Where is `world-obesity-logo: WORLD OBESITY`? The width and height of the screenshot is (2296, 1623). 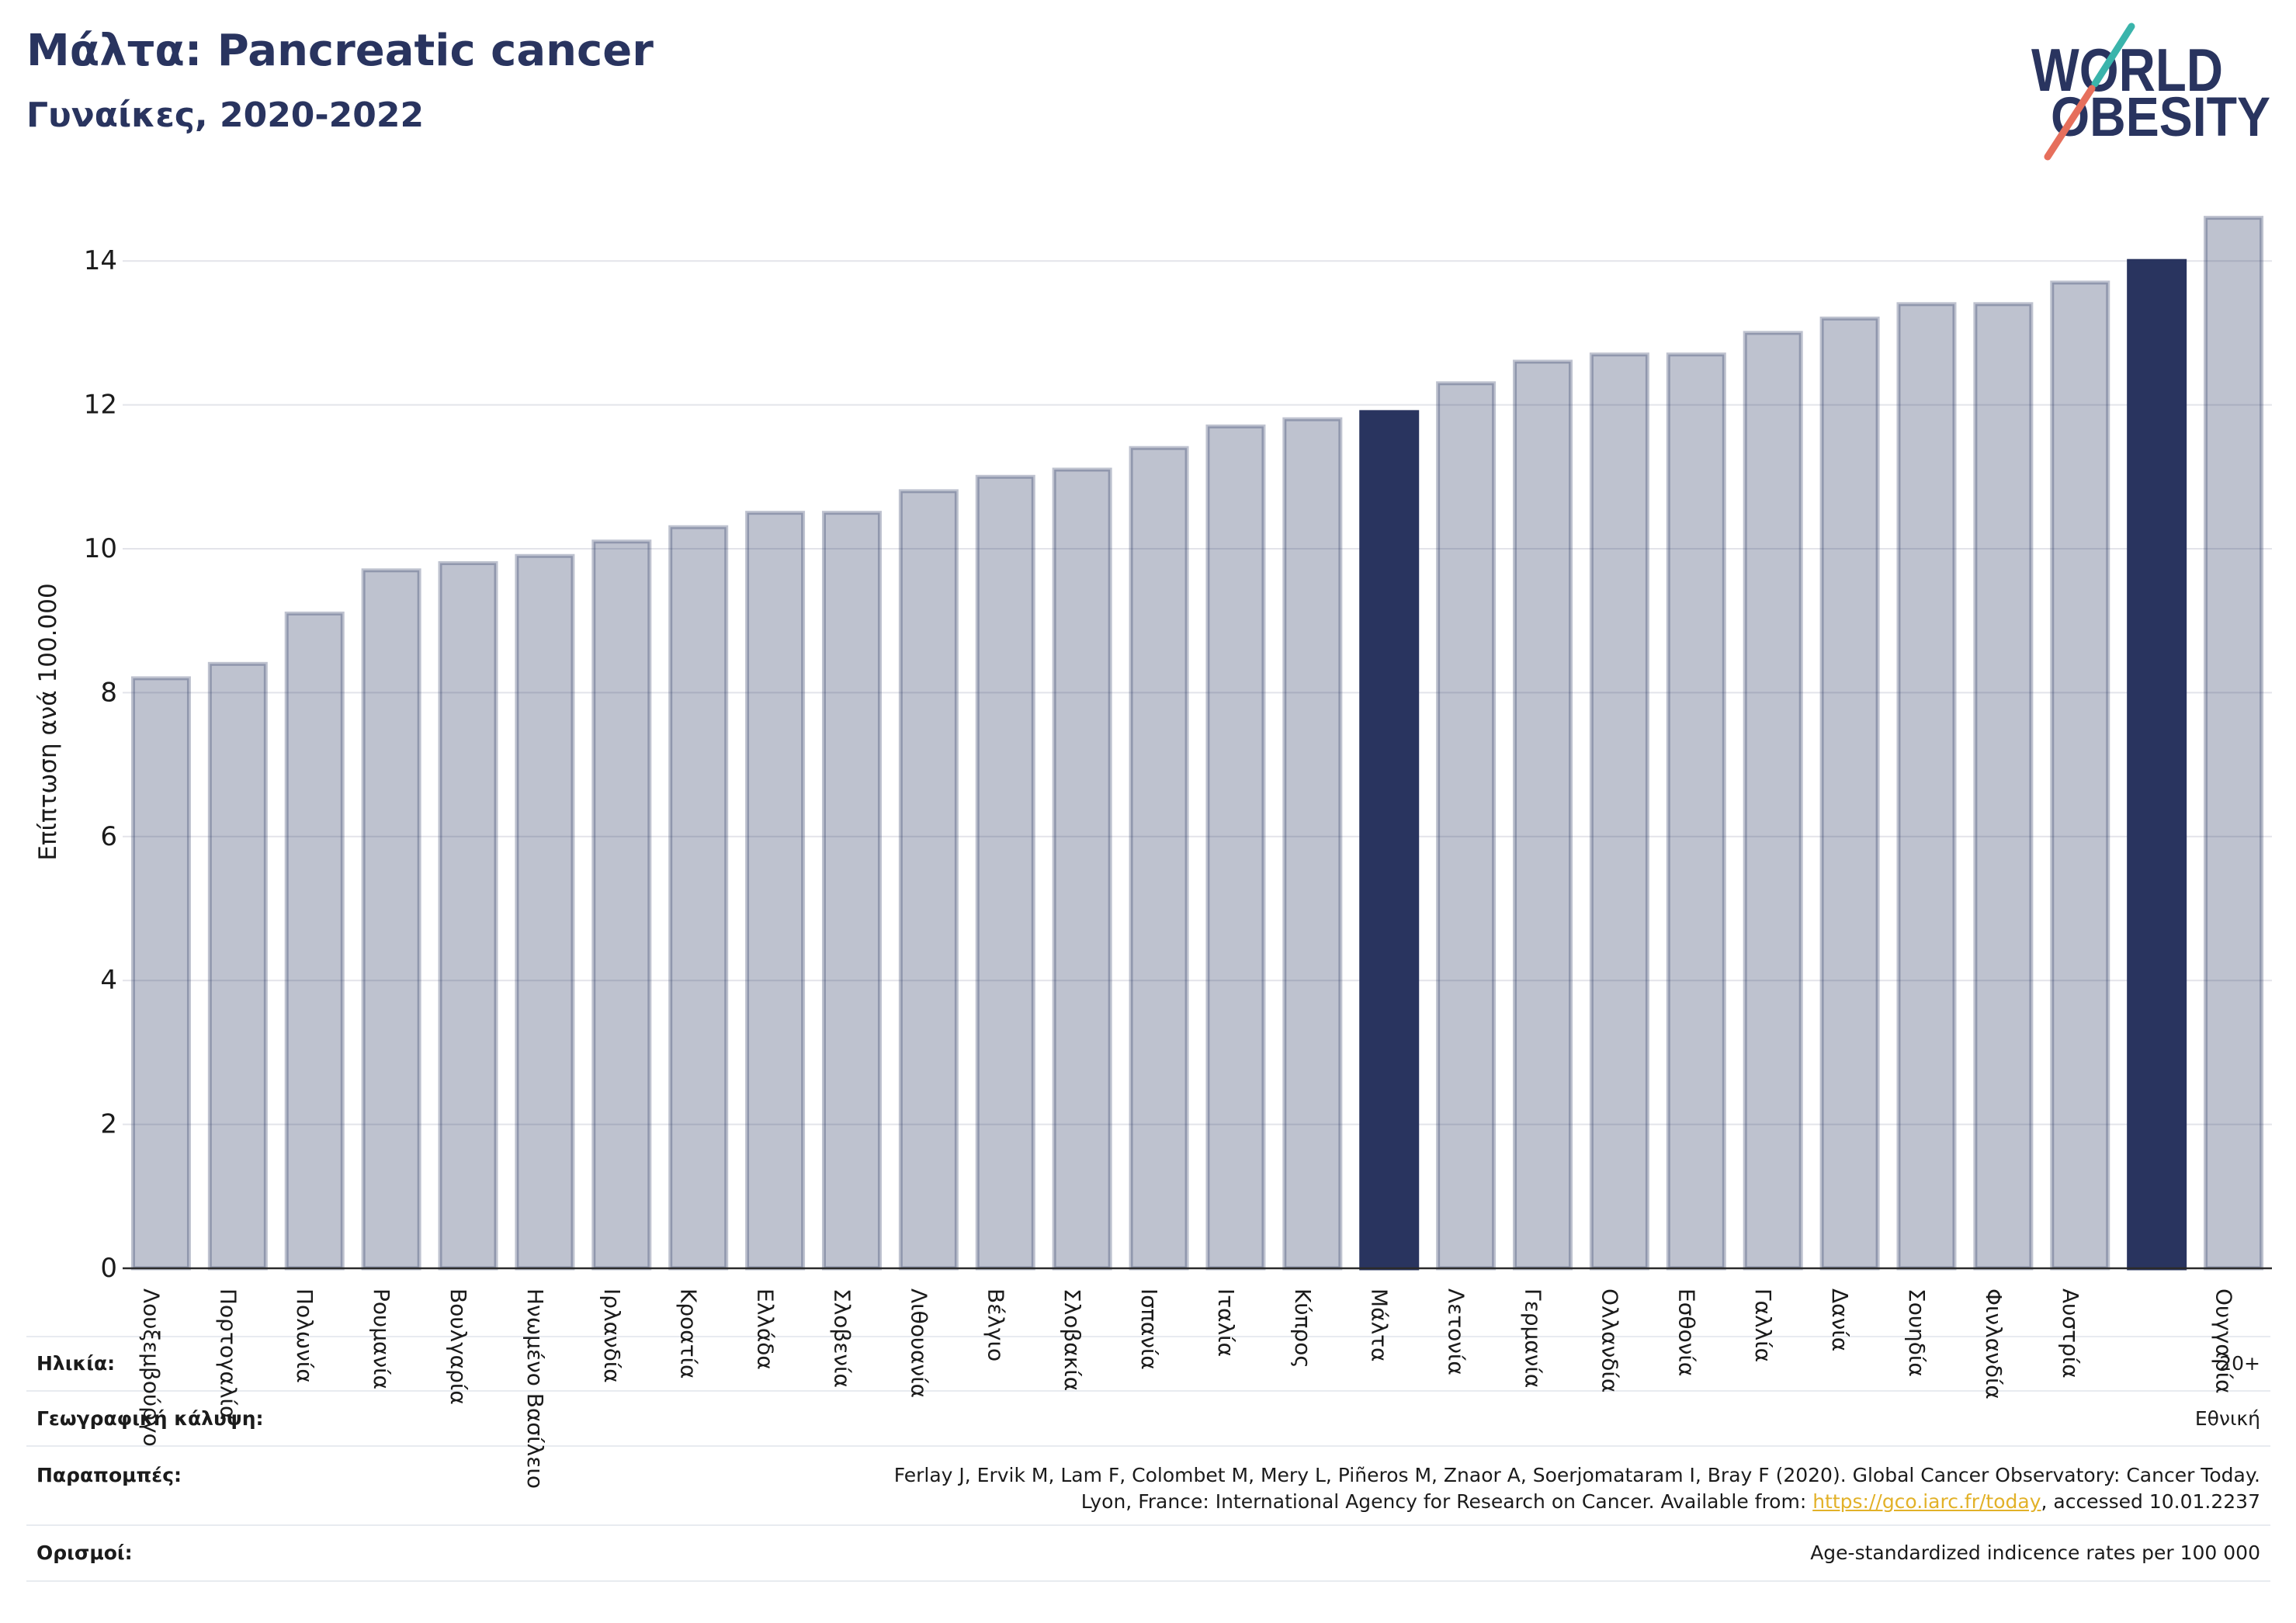
world-obesity-logo: WORLD OBESITY is located at coordinates (2150, 92).